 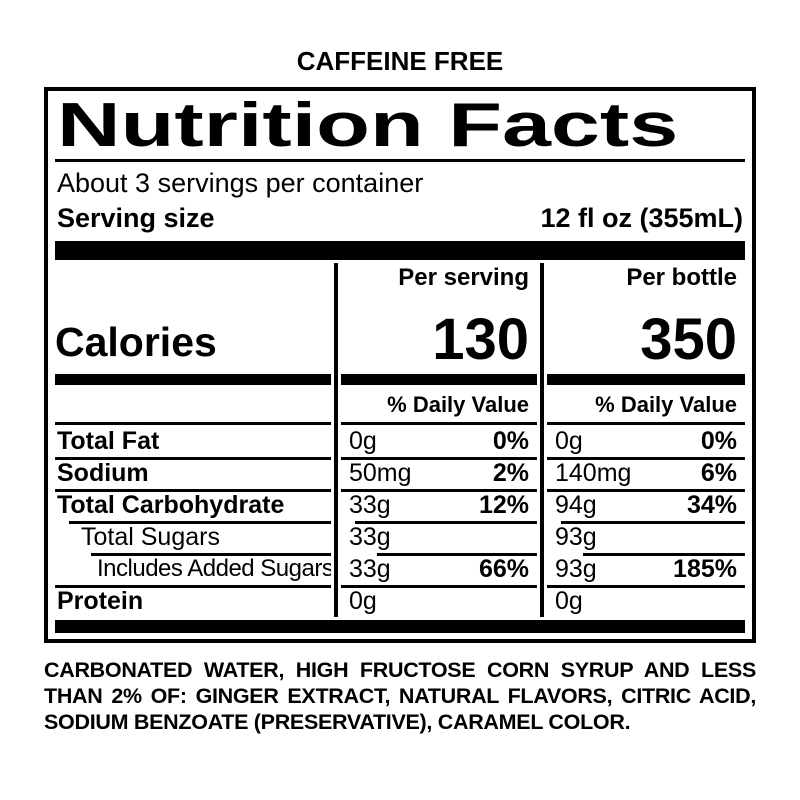 I want to click on thick-divider-top, so click(x=400, y=250).